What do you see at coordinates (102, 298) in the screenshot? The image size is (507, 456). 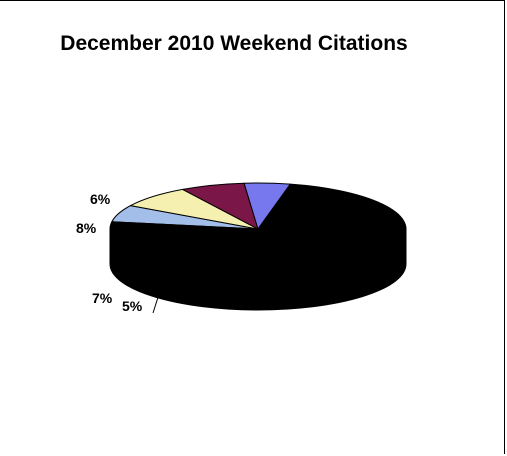 I see `pie-label-3: 7%` at bounding box center [102, 298].